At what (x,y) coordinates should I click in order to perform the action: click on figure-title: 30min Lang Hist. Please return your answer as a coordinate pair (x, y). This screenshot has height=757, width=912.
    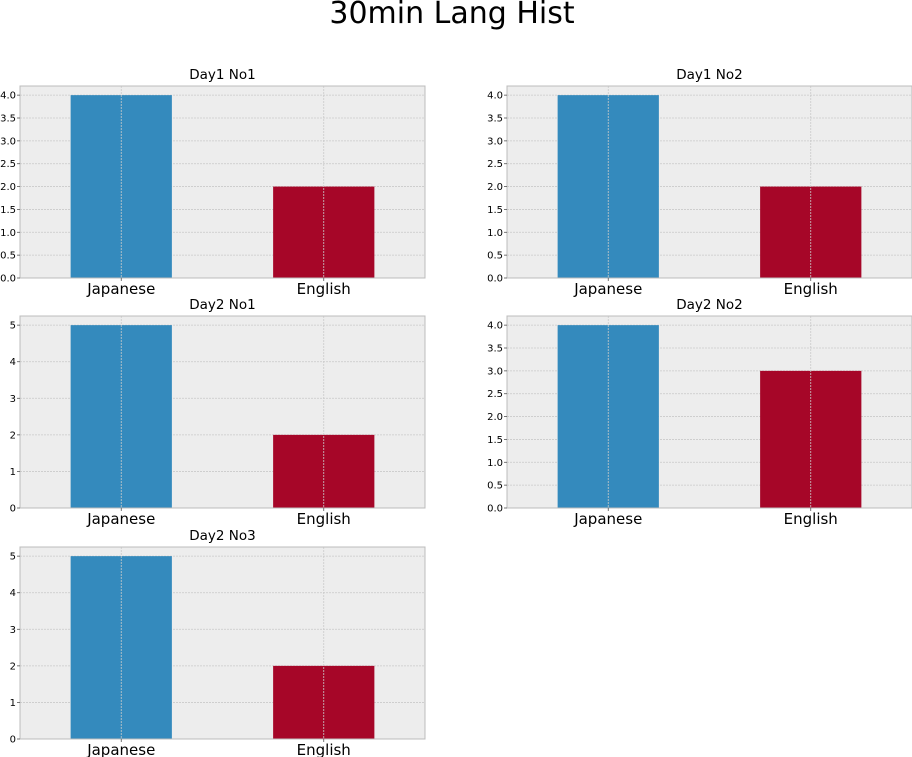
    Looking at the image, I should click on (452, 15).